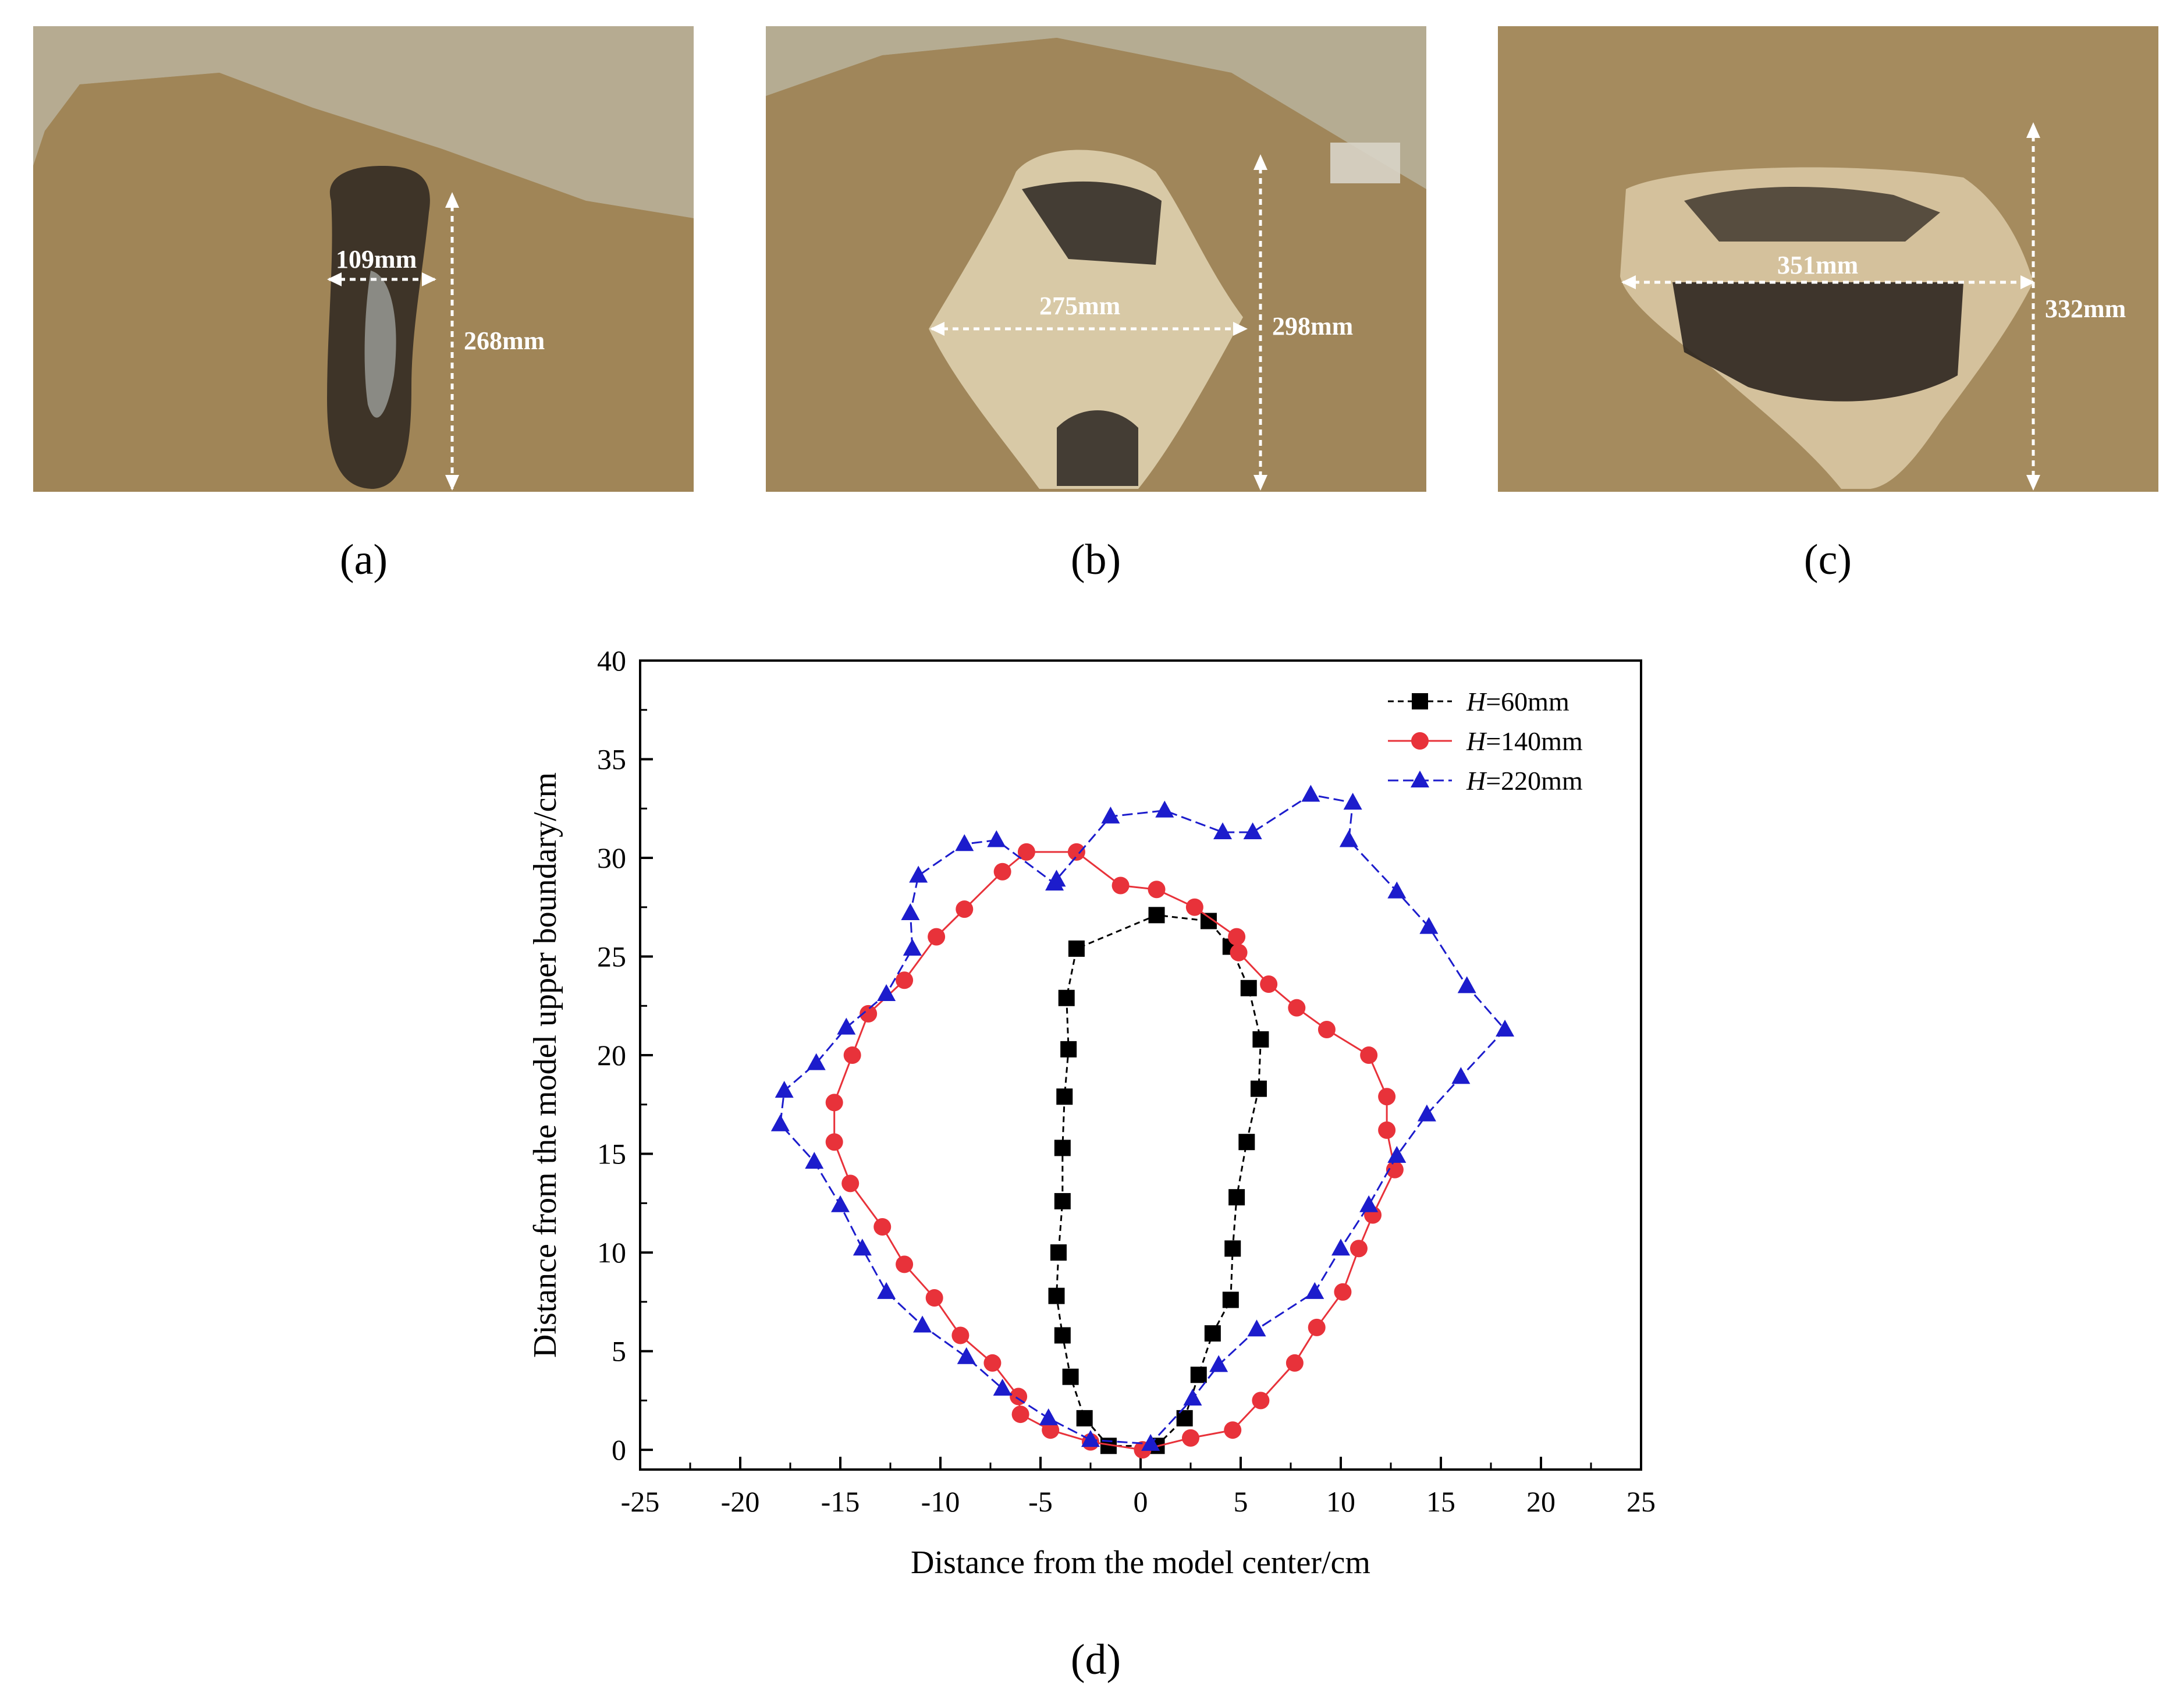  I want to click on panel-label-b: (b), so click(1095, 560).